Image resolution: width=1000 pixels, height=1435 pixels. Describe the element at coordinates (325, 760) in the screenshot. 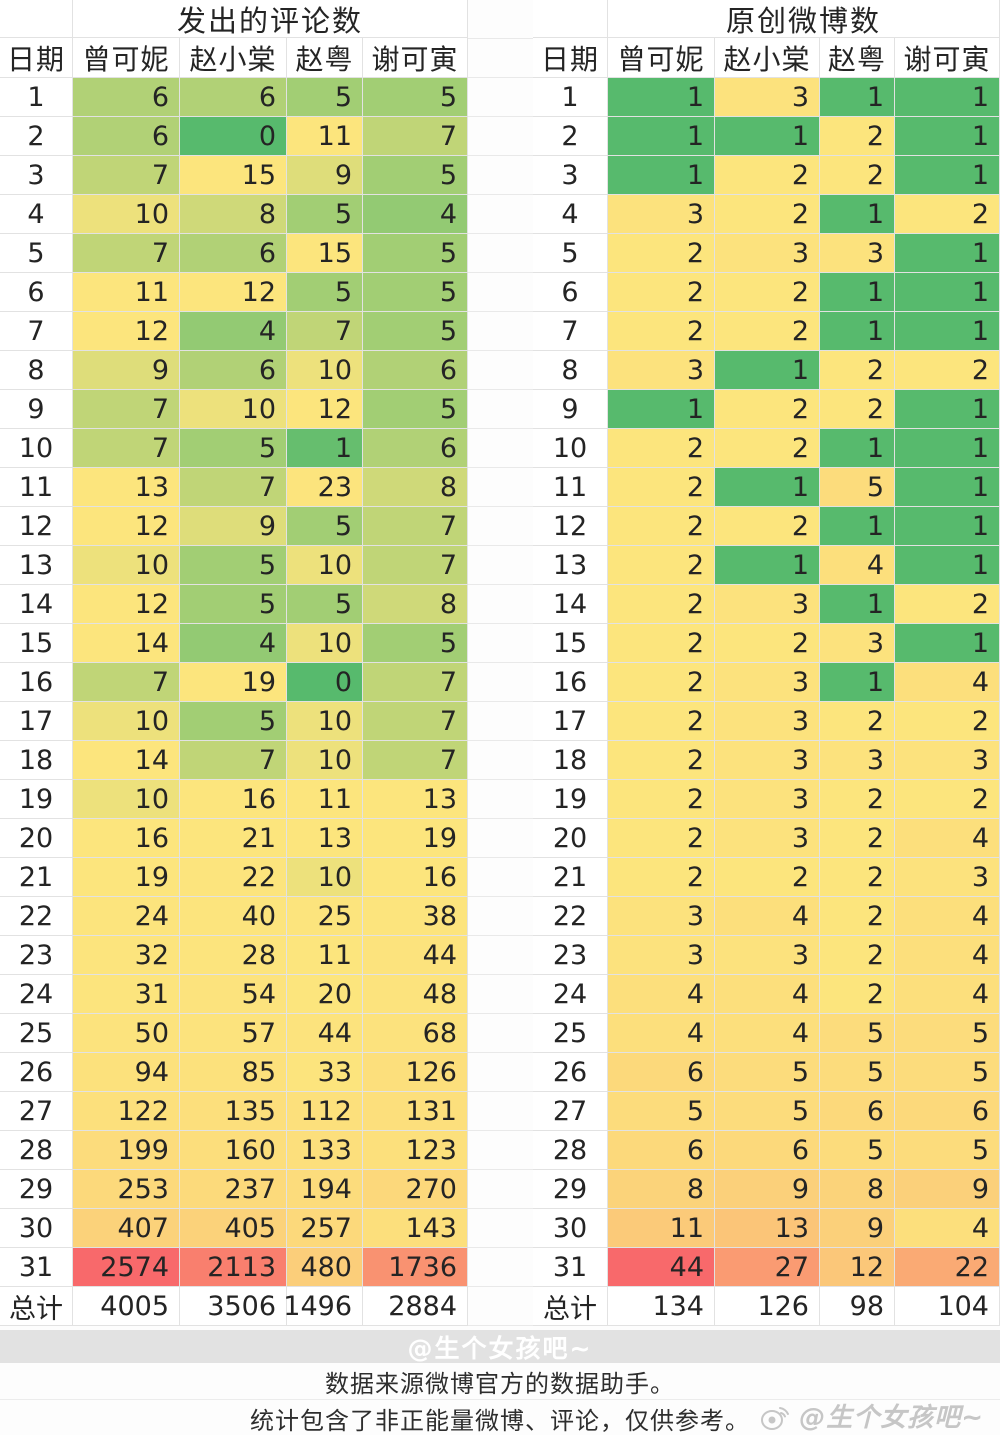

I see `value-cell: 10` at that location.